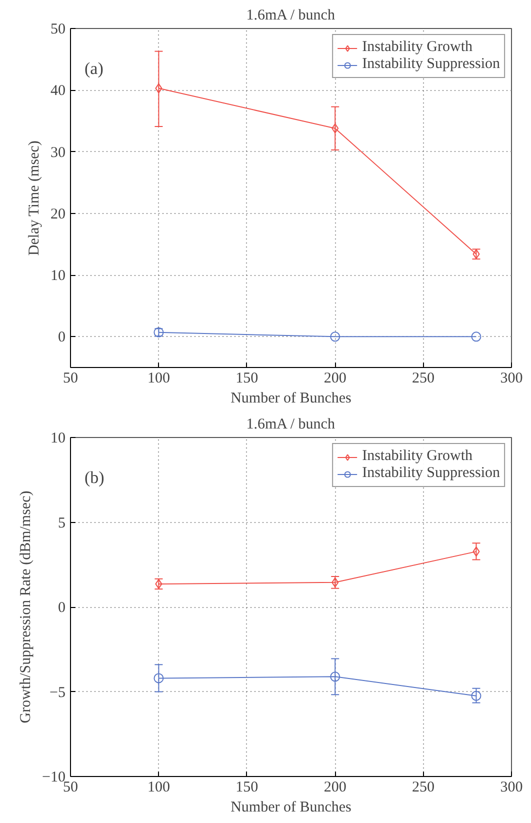  What do you see at coordinates (94, 68) in the screenshot?
I see `annotation: (a)` at bounding box center [94, 68].